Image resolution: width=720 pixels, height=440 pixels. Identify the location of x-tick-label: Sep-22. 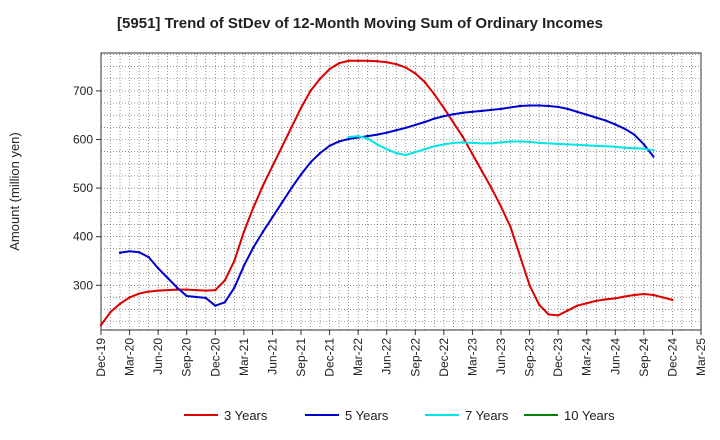
(415, 357).